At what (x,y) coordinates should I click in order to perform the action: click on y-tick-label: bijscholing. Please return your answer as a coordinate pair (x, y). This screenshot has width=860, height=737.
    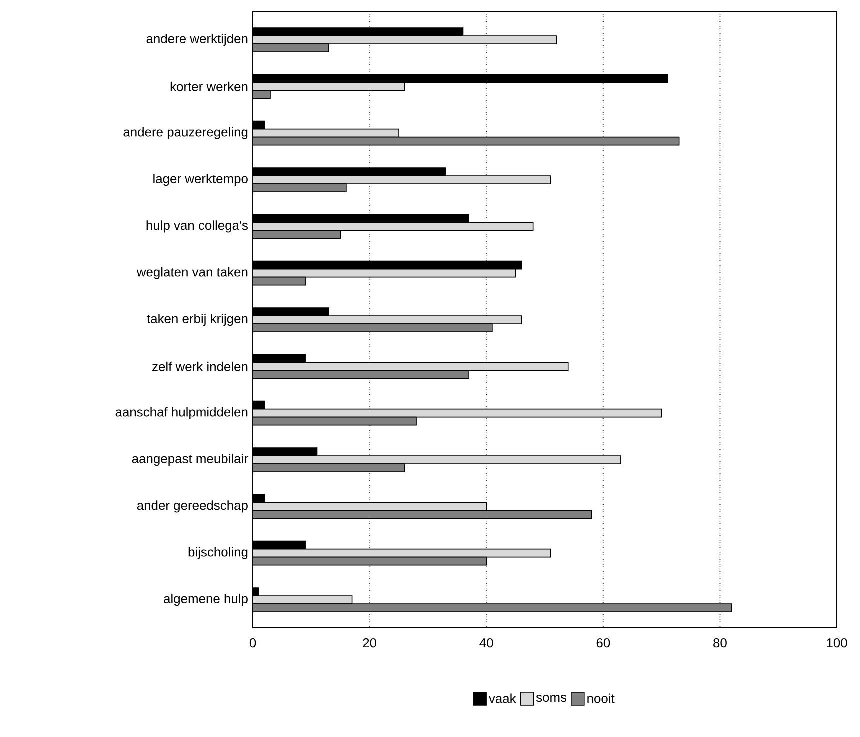
    Looking at the image, I should click on (218, 553).